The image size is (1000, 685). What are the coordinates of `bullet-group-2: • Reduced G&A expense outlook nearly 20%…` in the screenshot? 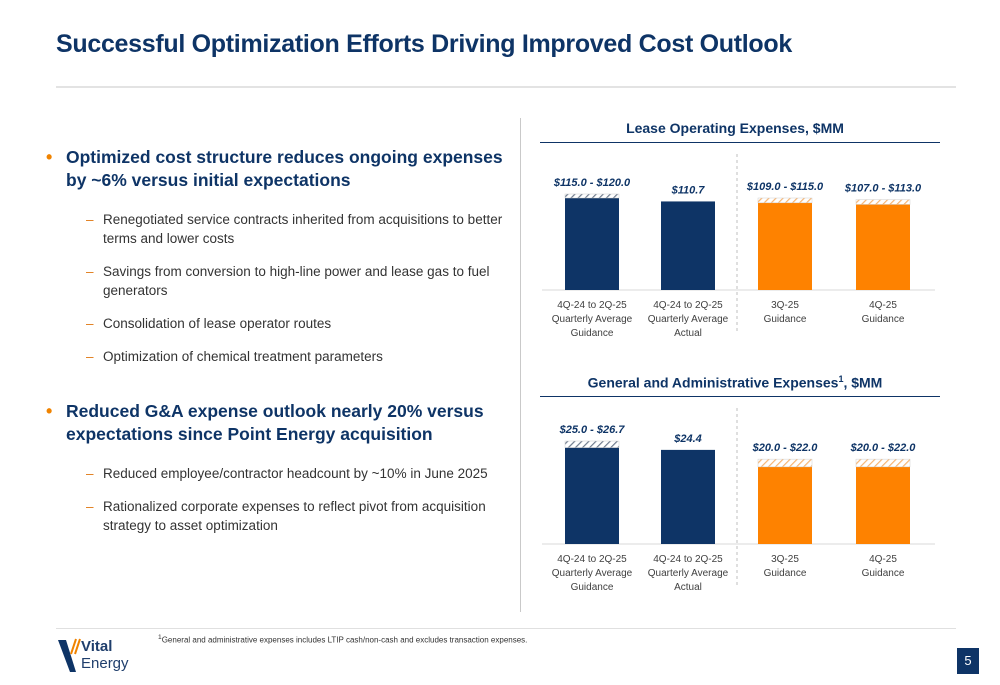 It's located at (279, 467).